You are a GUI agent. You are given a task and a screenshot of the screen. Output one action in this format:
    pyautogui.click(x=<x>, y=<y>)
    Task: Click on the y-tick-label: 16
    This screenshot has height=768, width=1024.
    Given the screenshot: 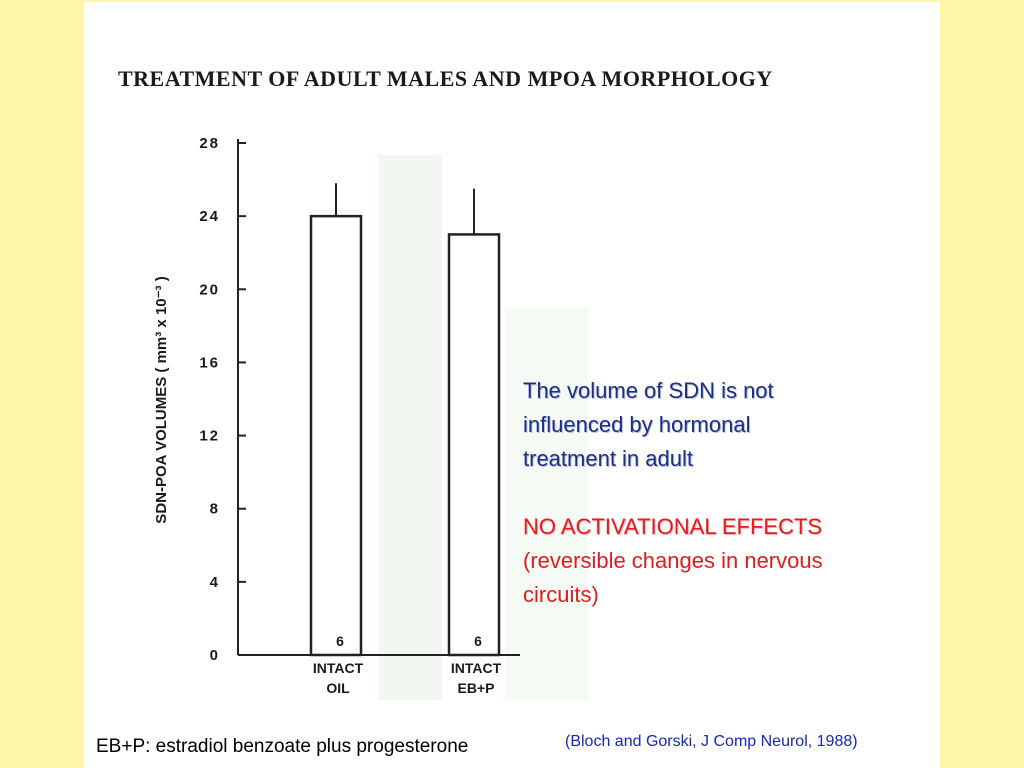 What is the action you would take?
    pyautogui.click(x=209, y=362)
    